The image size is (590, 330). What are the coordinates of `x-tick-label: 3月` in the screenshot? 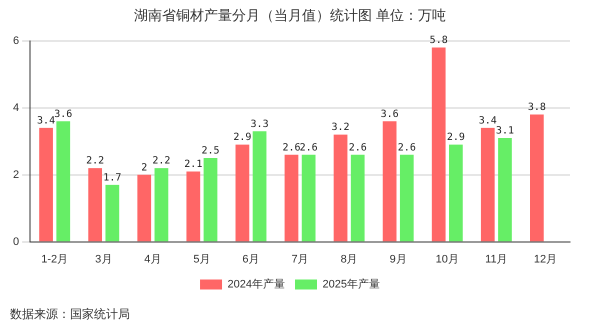 It's located at (103, 259).